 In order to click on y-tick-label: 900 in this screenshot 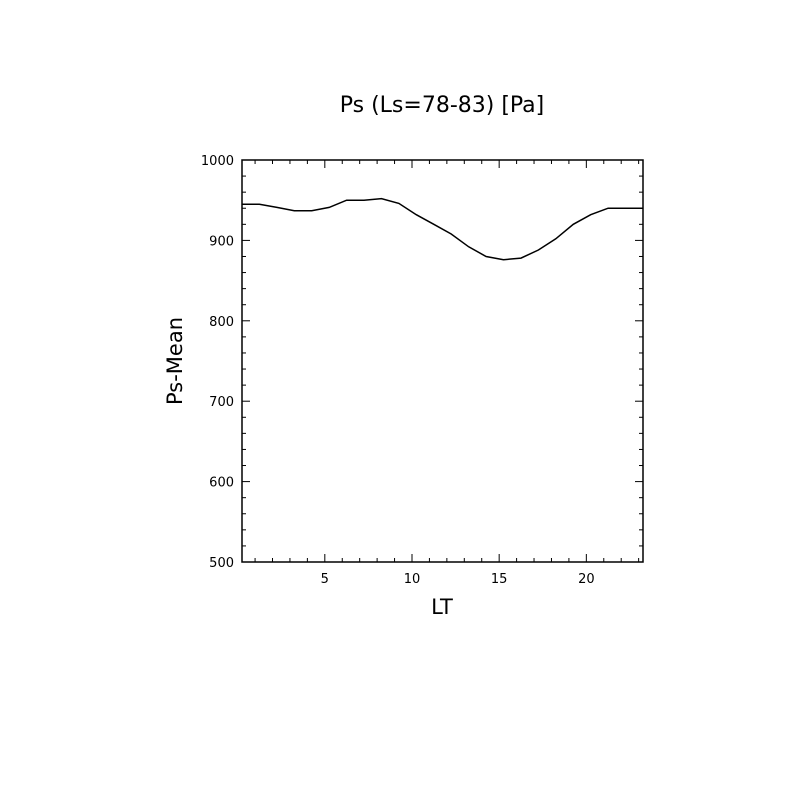, I will do `click(221, 241)`.